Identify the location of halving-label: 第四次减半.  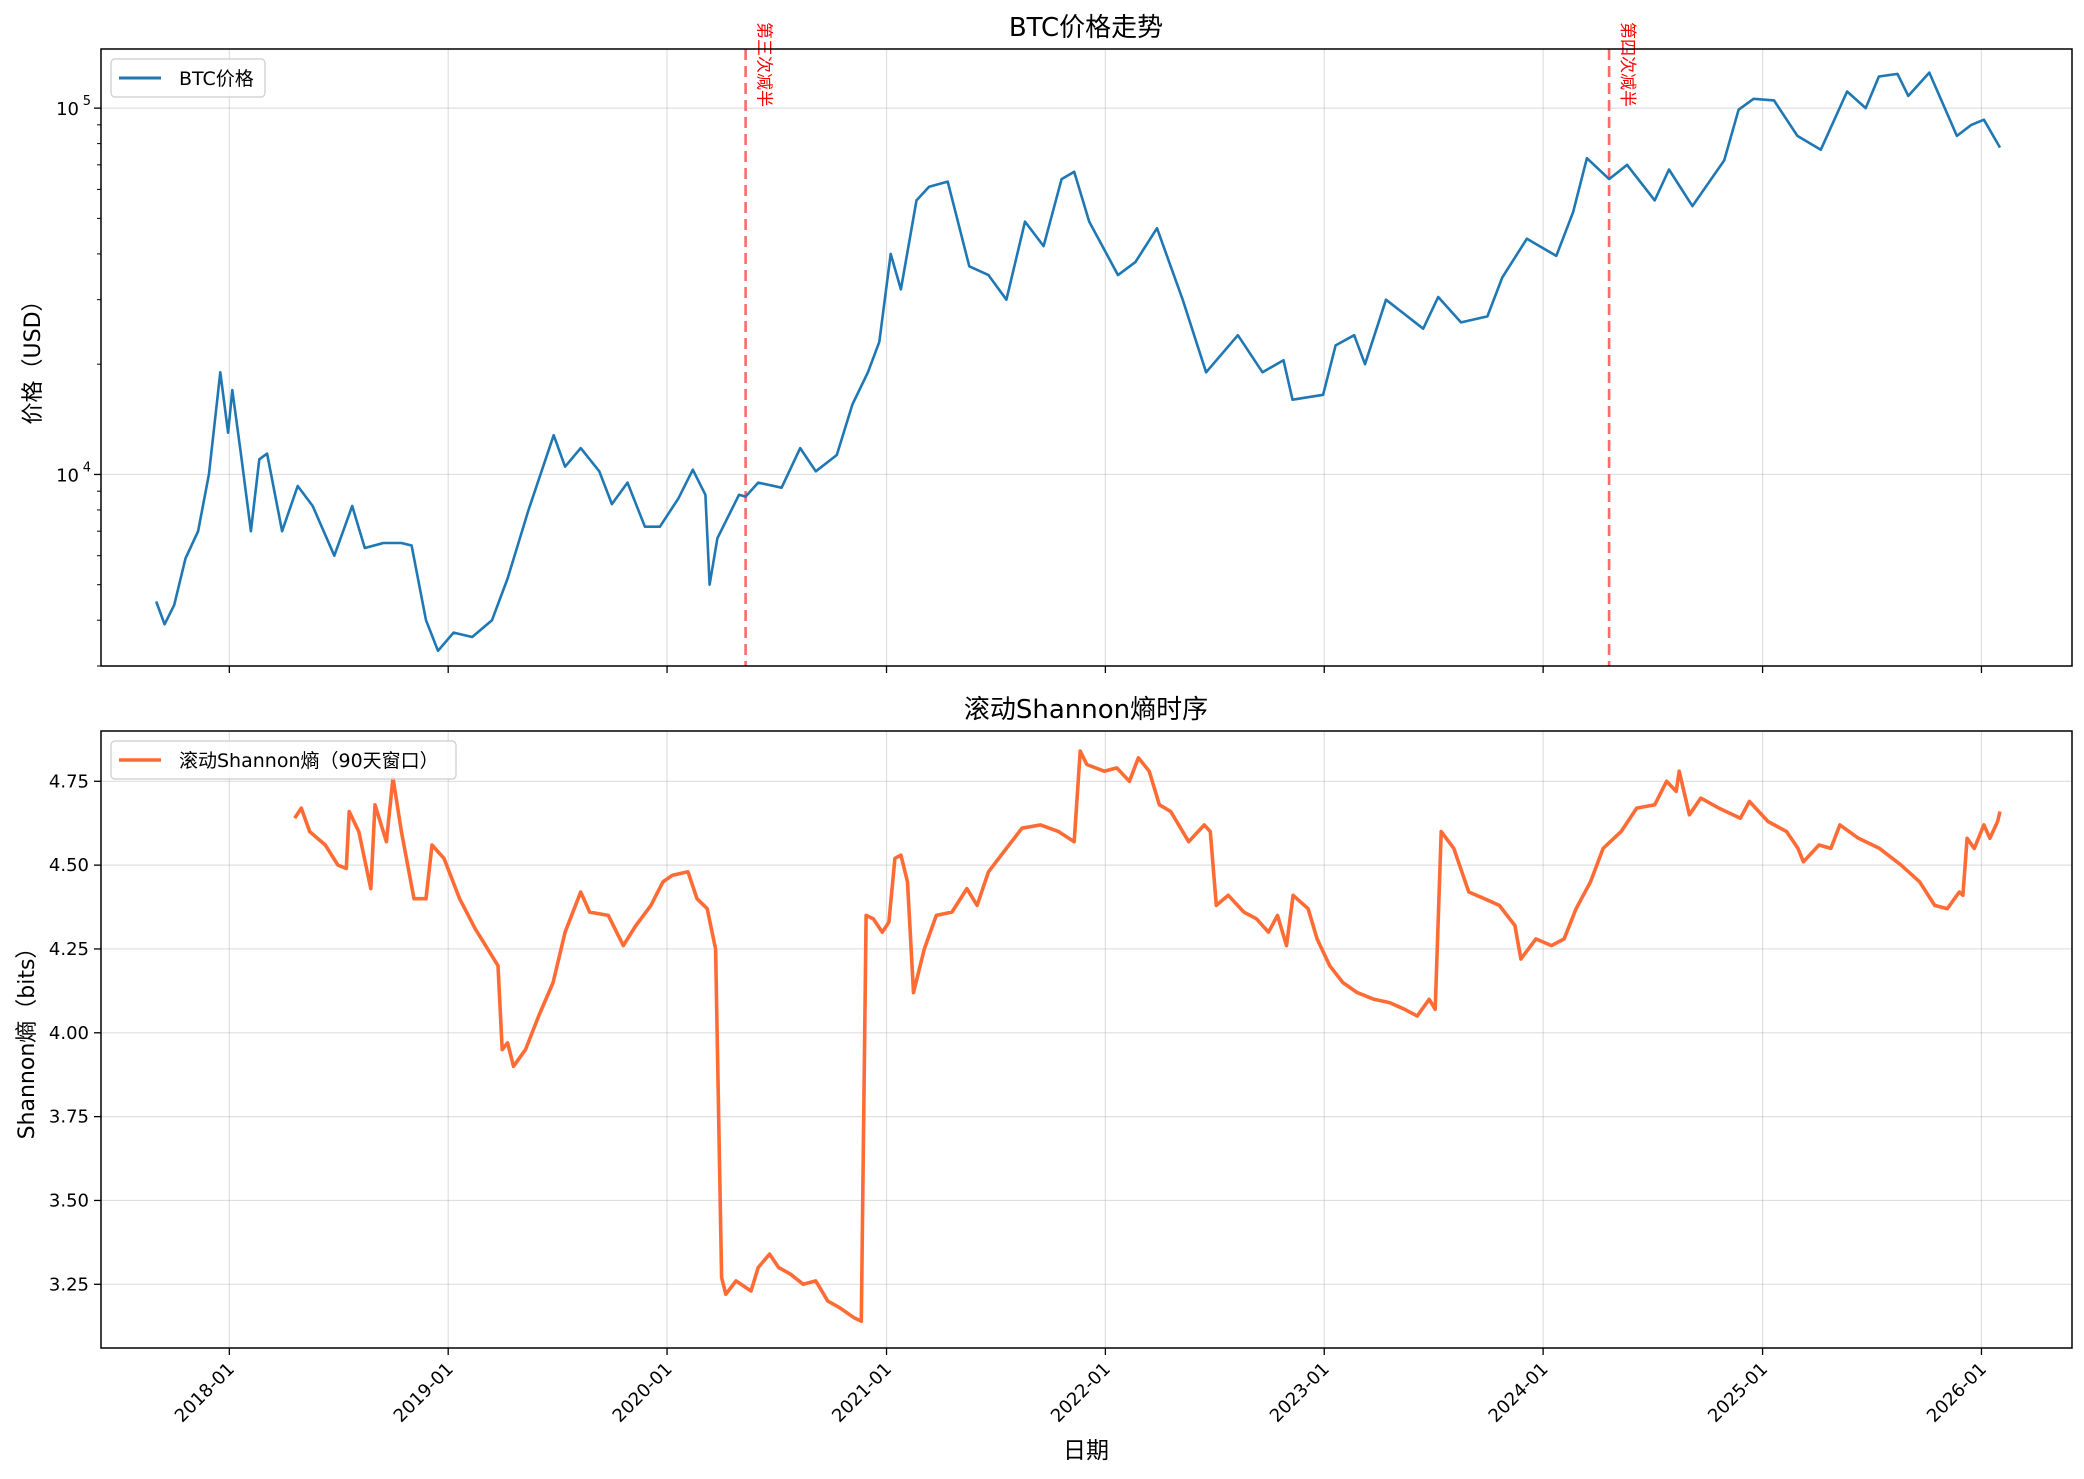
(1627, 64).